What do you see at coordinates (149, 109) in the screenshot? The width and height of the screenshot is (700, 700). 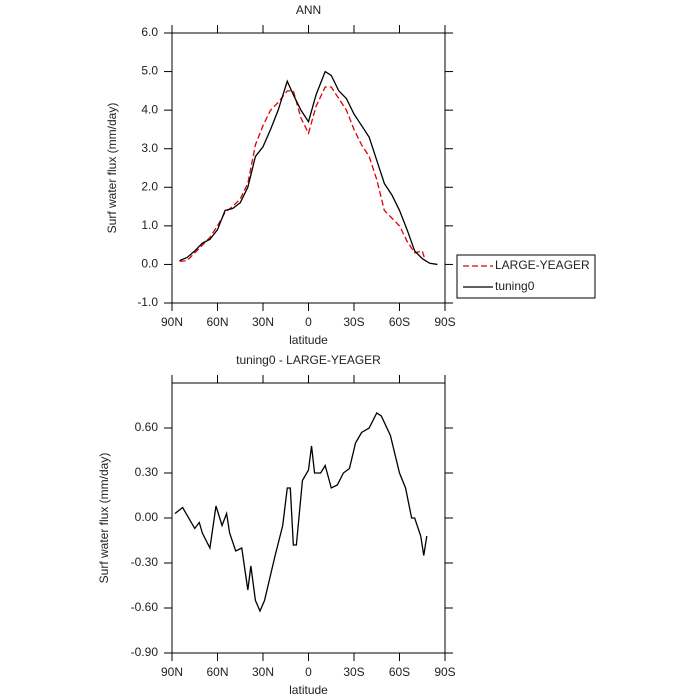 I see `y-tick-label: 4.0` at bounding box center [149, 109].